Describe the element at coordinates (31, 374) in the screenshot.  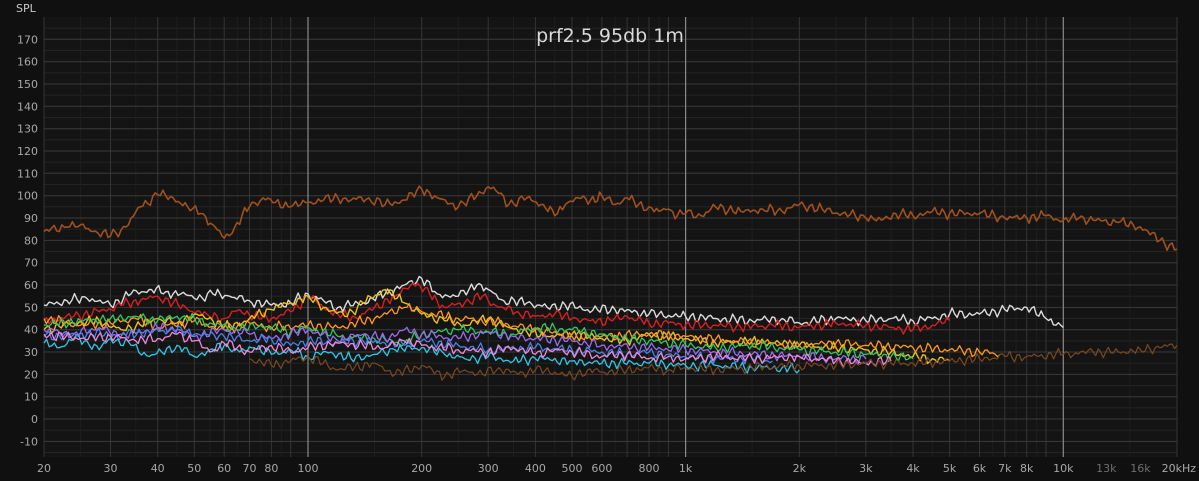
I see `y-tick-label: 20` at that location.